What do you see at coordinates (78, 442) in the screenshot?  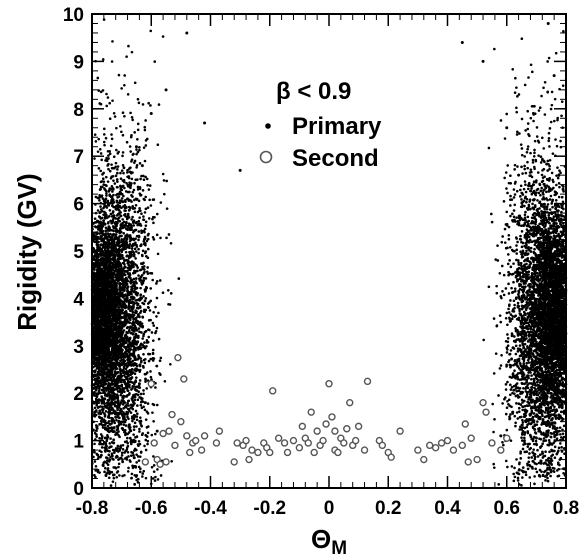 I see `y-tick-label: 1` at bounding box center [78, 442].